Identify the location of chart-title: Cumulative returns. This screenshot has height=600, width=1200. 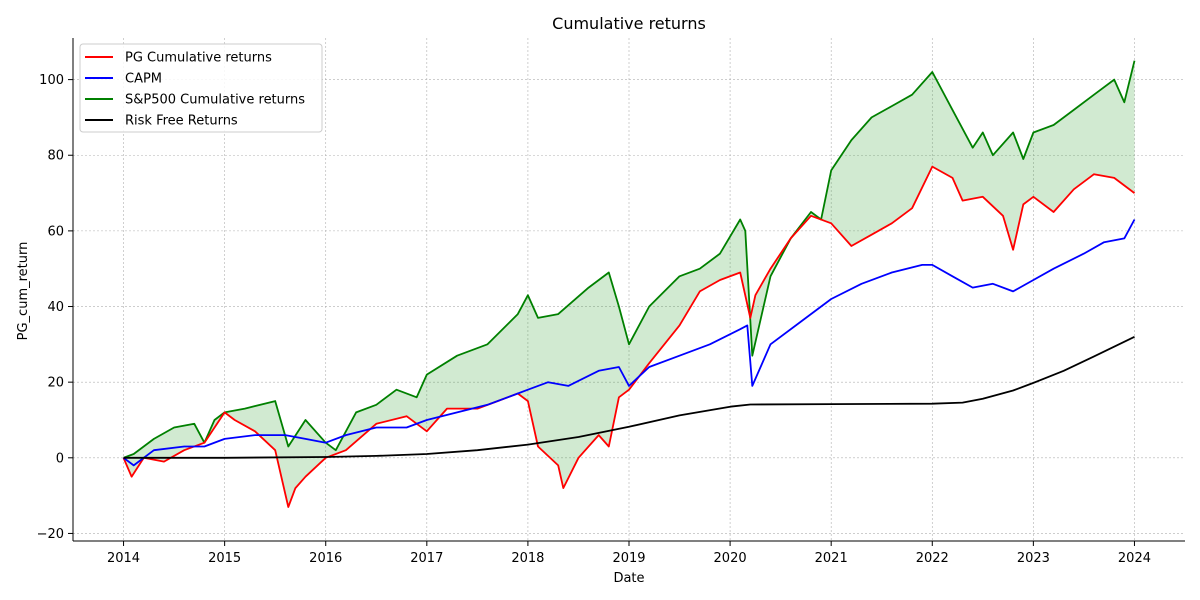
(629, 23).